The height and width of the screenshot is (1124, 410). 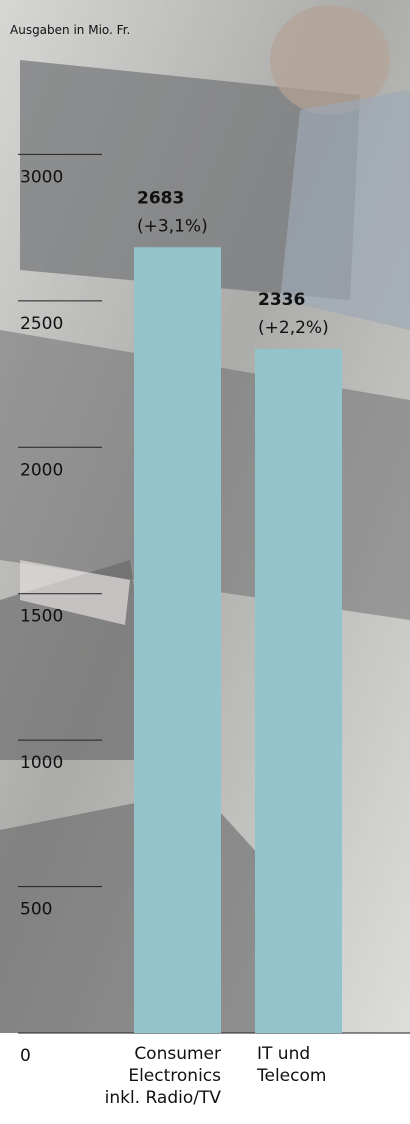 What do you see at coordinates (281, 300) in the screenshot?
I see `value-label: 2336` at bounding box center [281, 300].